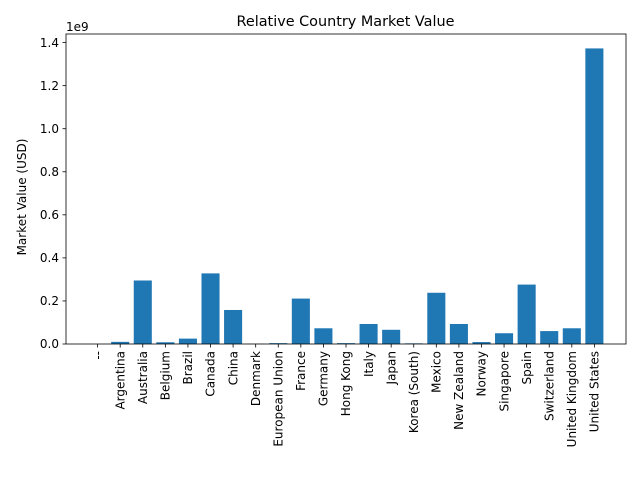 This screenshot has height=480, width=640. What do you see at coordinates (49, 301) in the screenshot?
I see `y-tick-label: 0.2` at bounding box center [49, 301].